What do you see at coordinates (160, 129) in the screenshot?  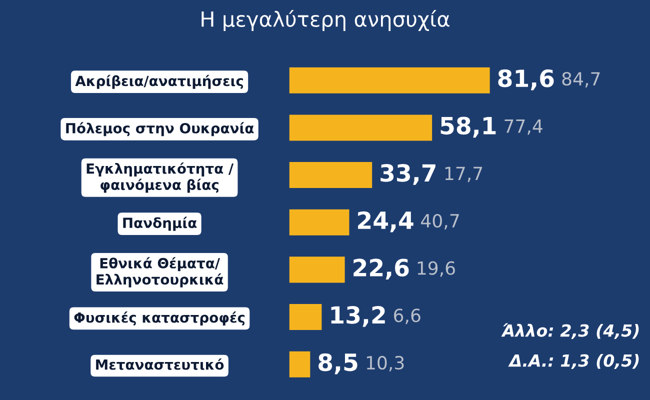 I see `y-tick-label: Πόλεμος στην Ουκρανία` at bounding box center [160, 129].